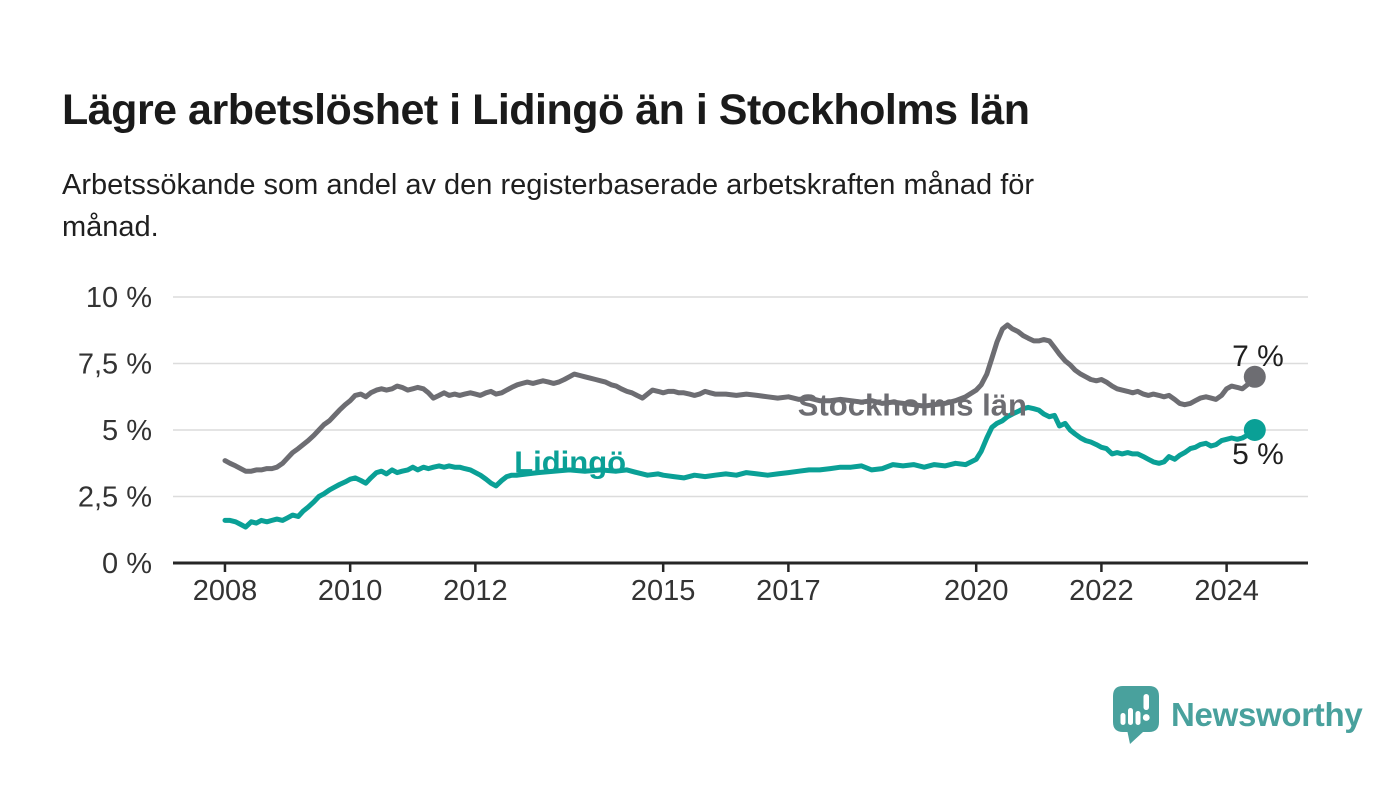  Describe the element at coordinates (976, 591) in the screenshot. I see `x-tick-label-2020: 2020` at that location.